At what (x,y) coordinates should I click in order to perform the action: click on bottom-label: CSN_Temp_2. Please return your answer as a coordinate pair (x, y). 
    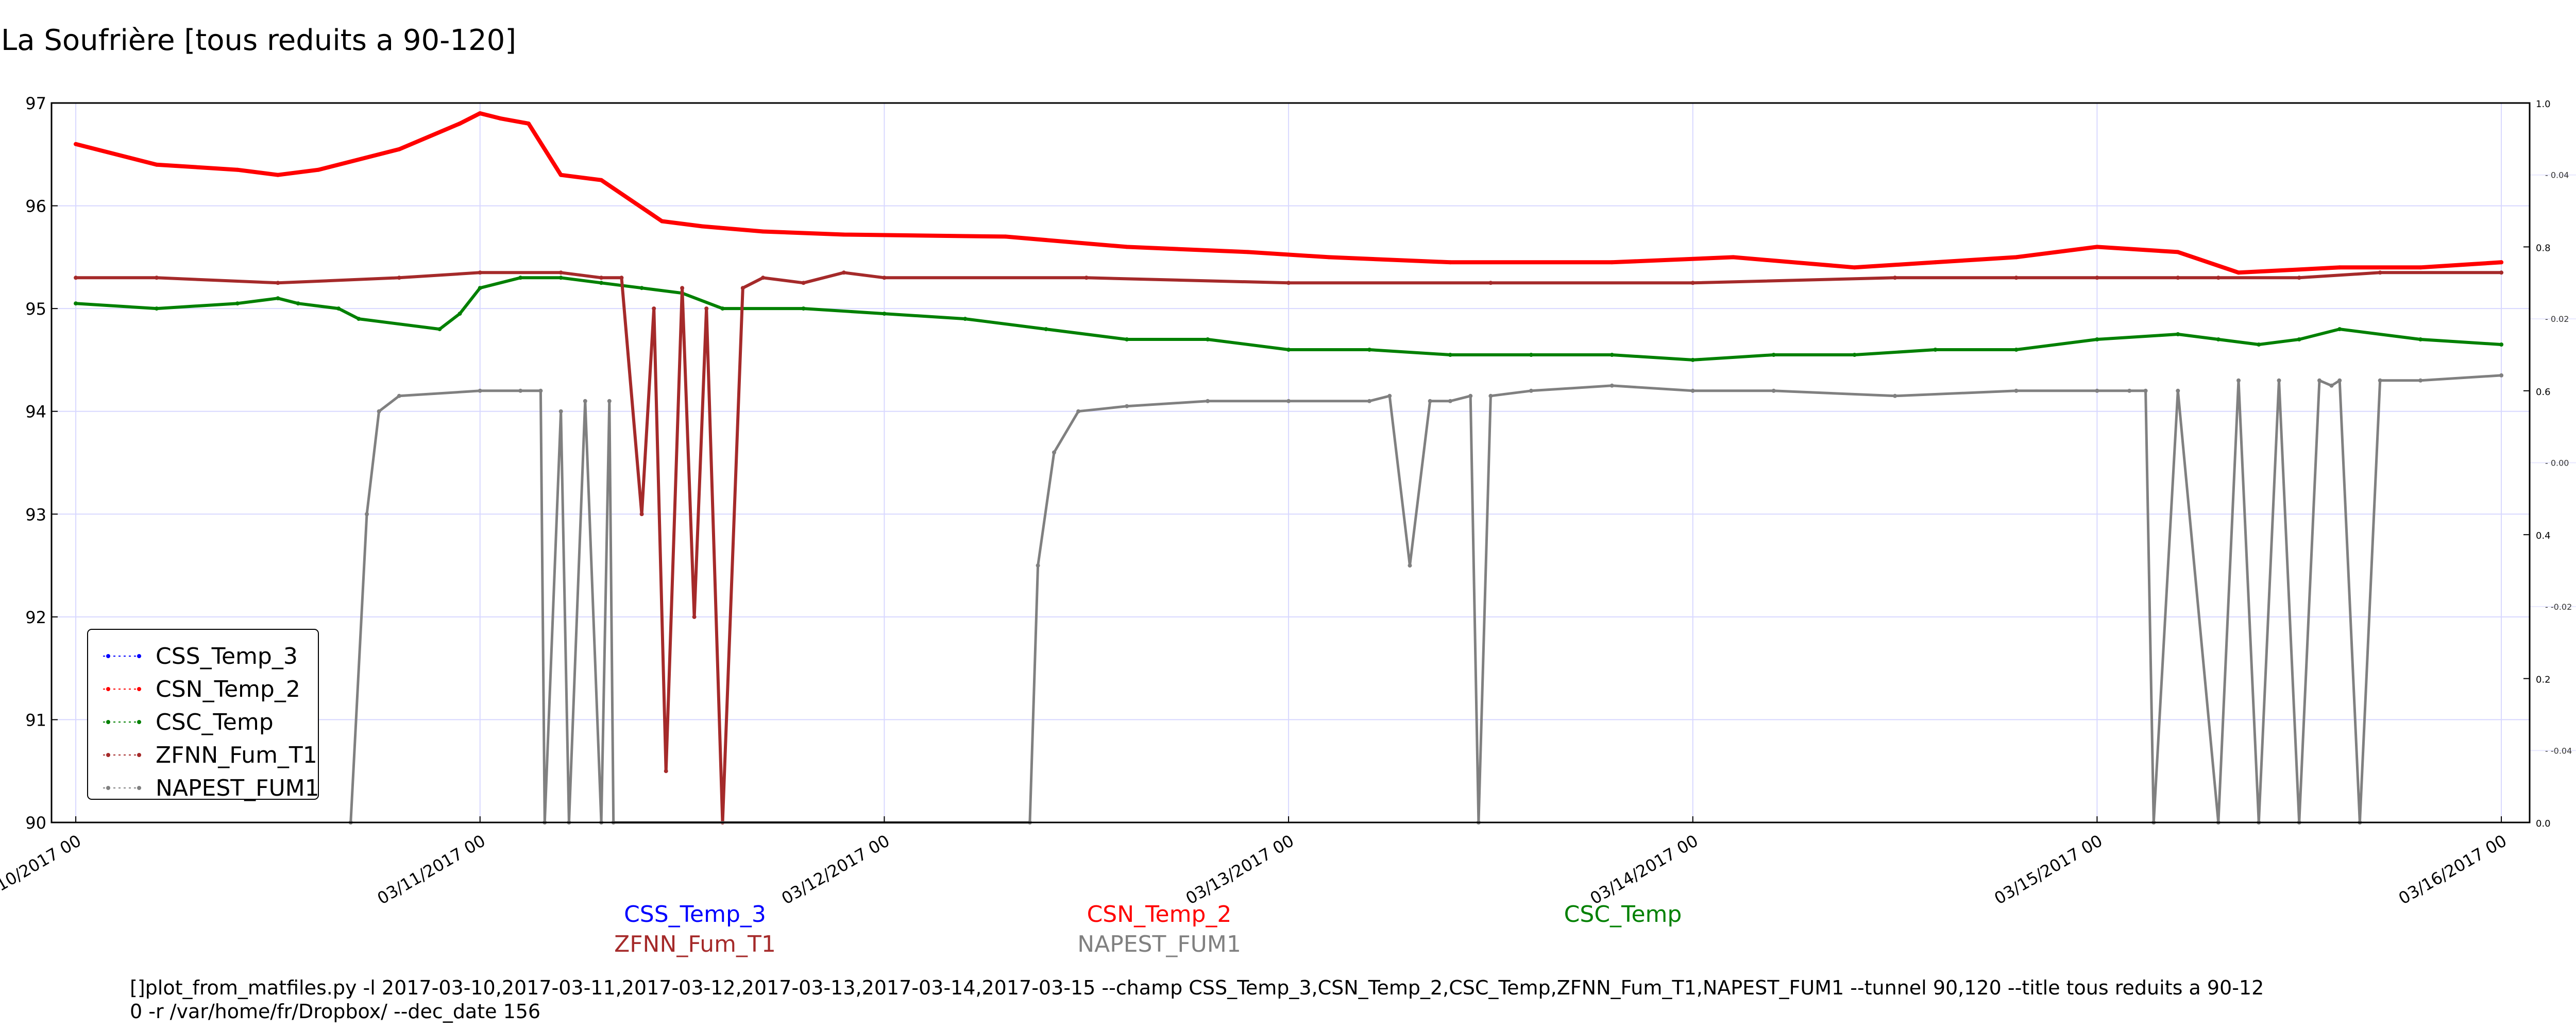
    Looking at the image, I should click on (1159, 914).